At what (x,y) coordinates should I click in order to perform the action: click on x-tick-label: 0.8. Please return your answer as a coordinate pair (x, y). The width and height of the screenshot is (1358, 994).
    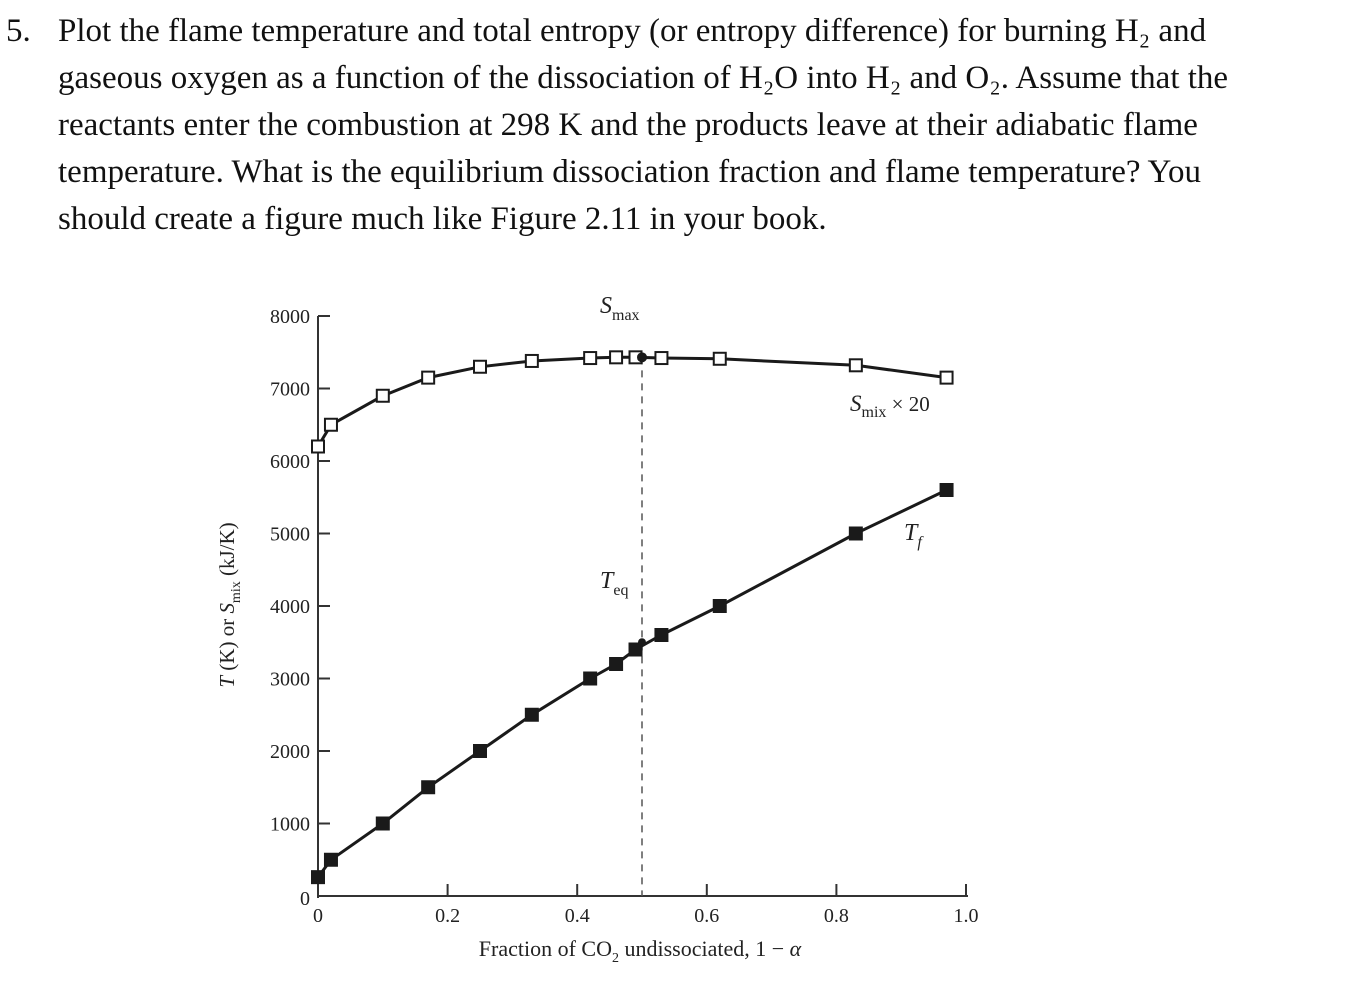
    Looking at the image, I should click on (836, 916).